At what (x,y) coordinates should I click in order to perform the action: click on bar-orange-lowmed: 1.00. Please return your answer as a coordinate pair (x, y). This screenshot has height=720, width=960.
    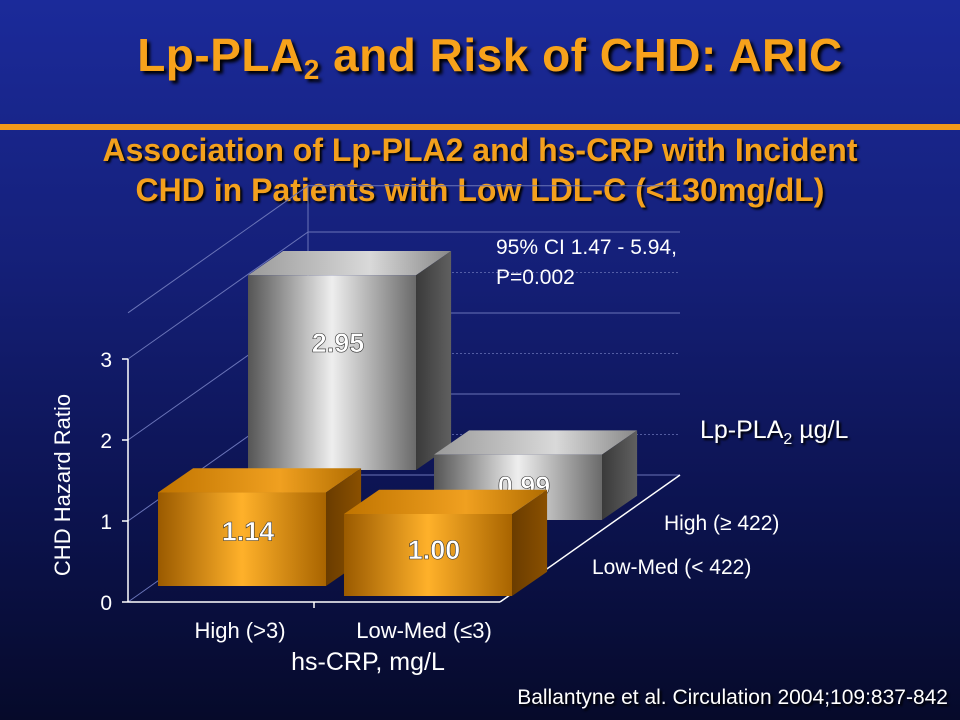
    Looking at the image, I should click on (446, 542).